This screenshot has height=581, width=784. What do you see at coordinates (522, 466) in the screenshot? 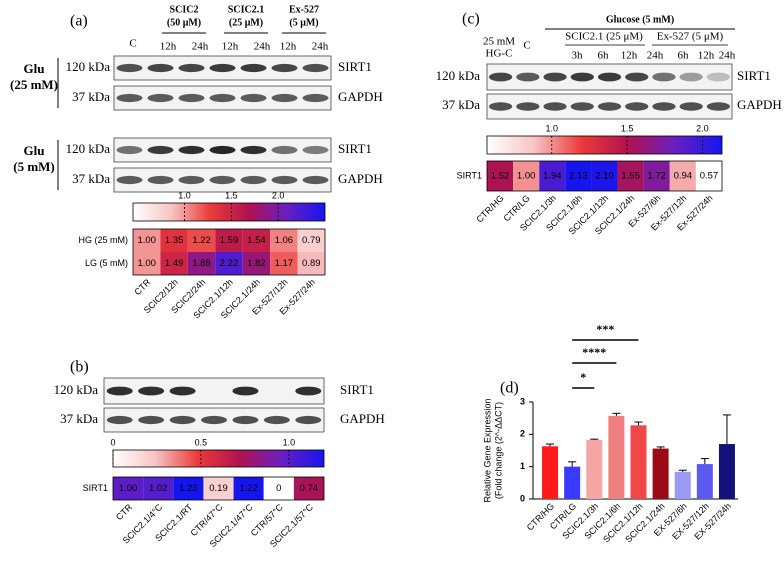
I see `y-tick-label: 1` at bounding box center [522, 466].